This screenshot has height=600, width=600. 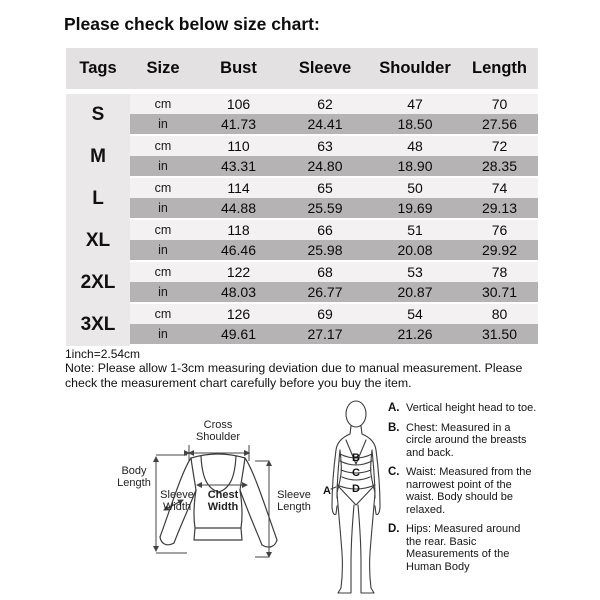 I want to click on body-outline-drawing: B C D A, so click(x=352, y=497).